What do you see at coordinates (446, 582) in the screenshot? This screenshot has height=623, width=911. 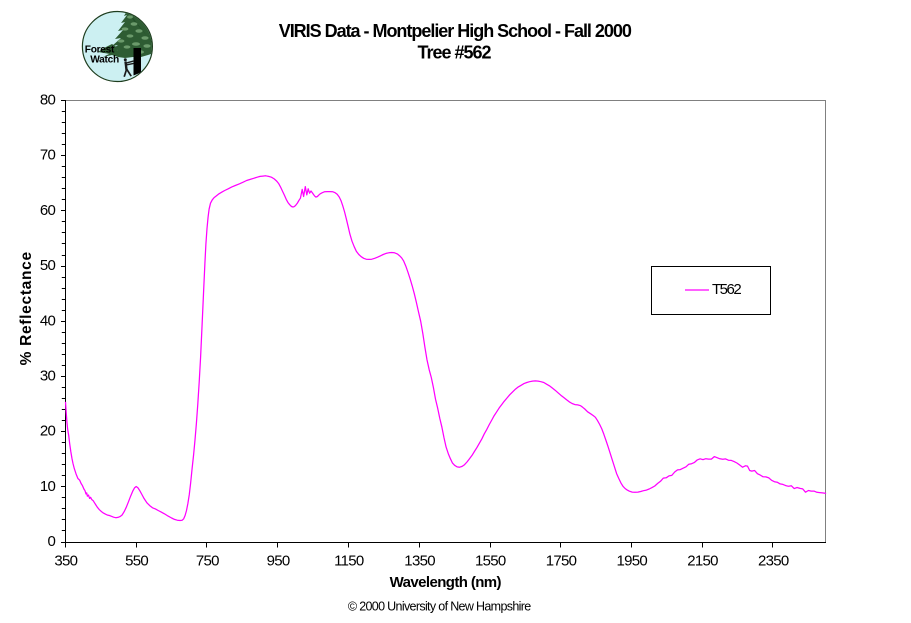 I see `svg-text: Wavelength (nm)` at bounding box center [446, 582].